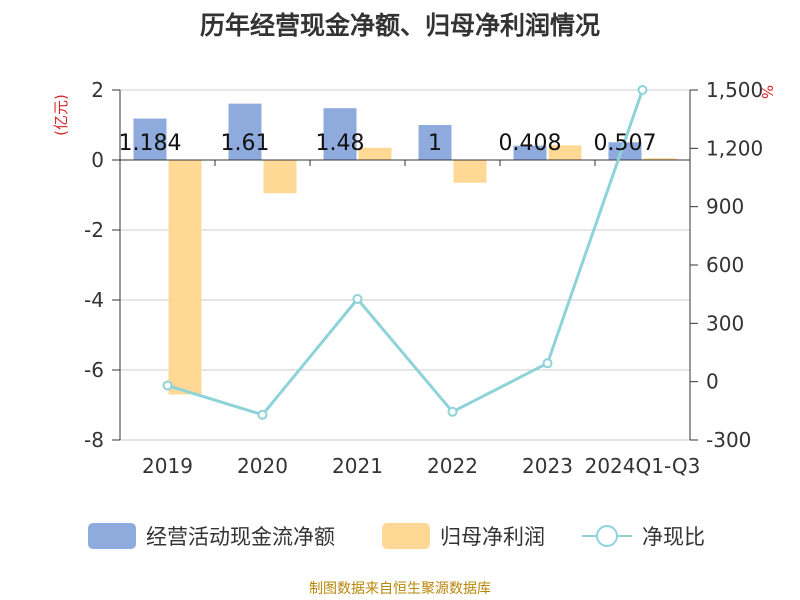  I want to click on right-tick-label: 600, so click(725, 265).